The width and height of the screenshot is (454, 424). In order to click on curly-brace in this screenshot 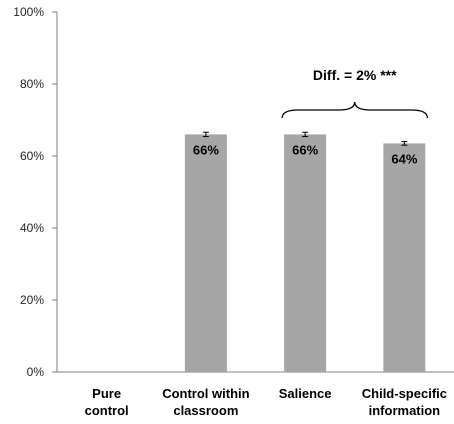, I will do `click(355, 110)`.